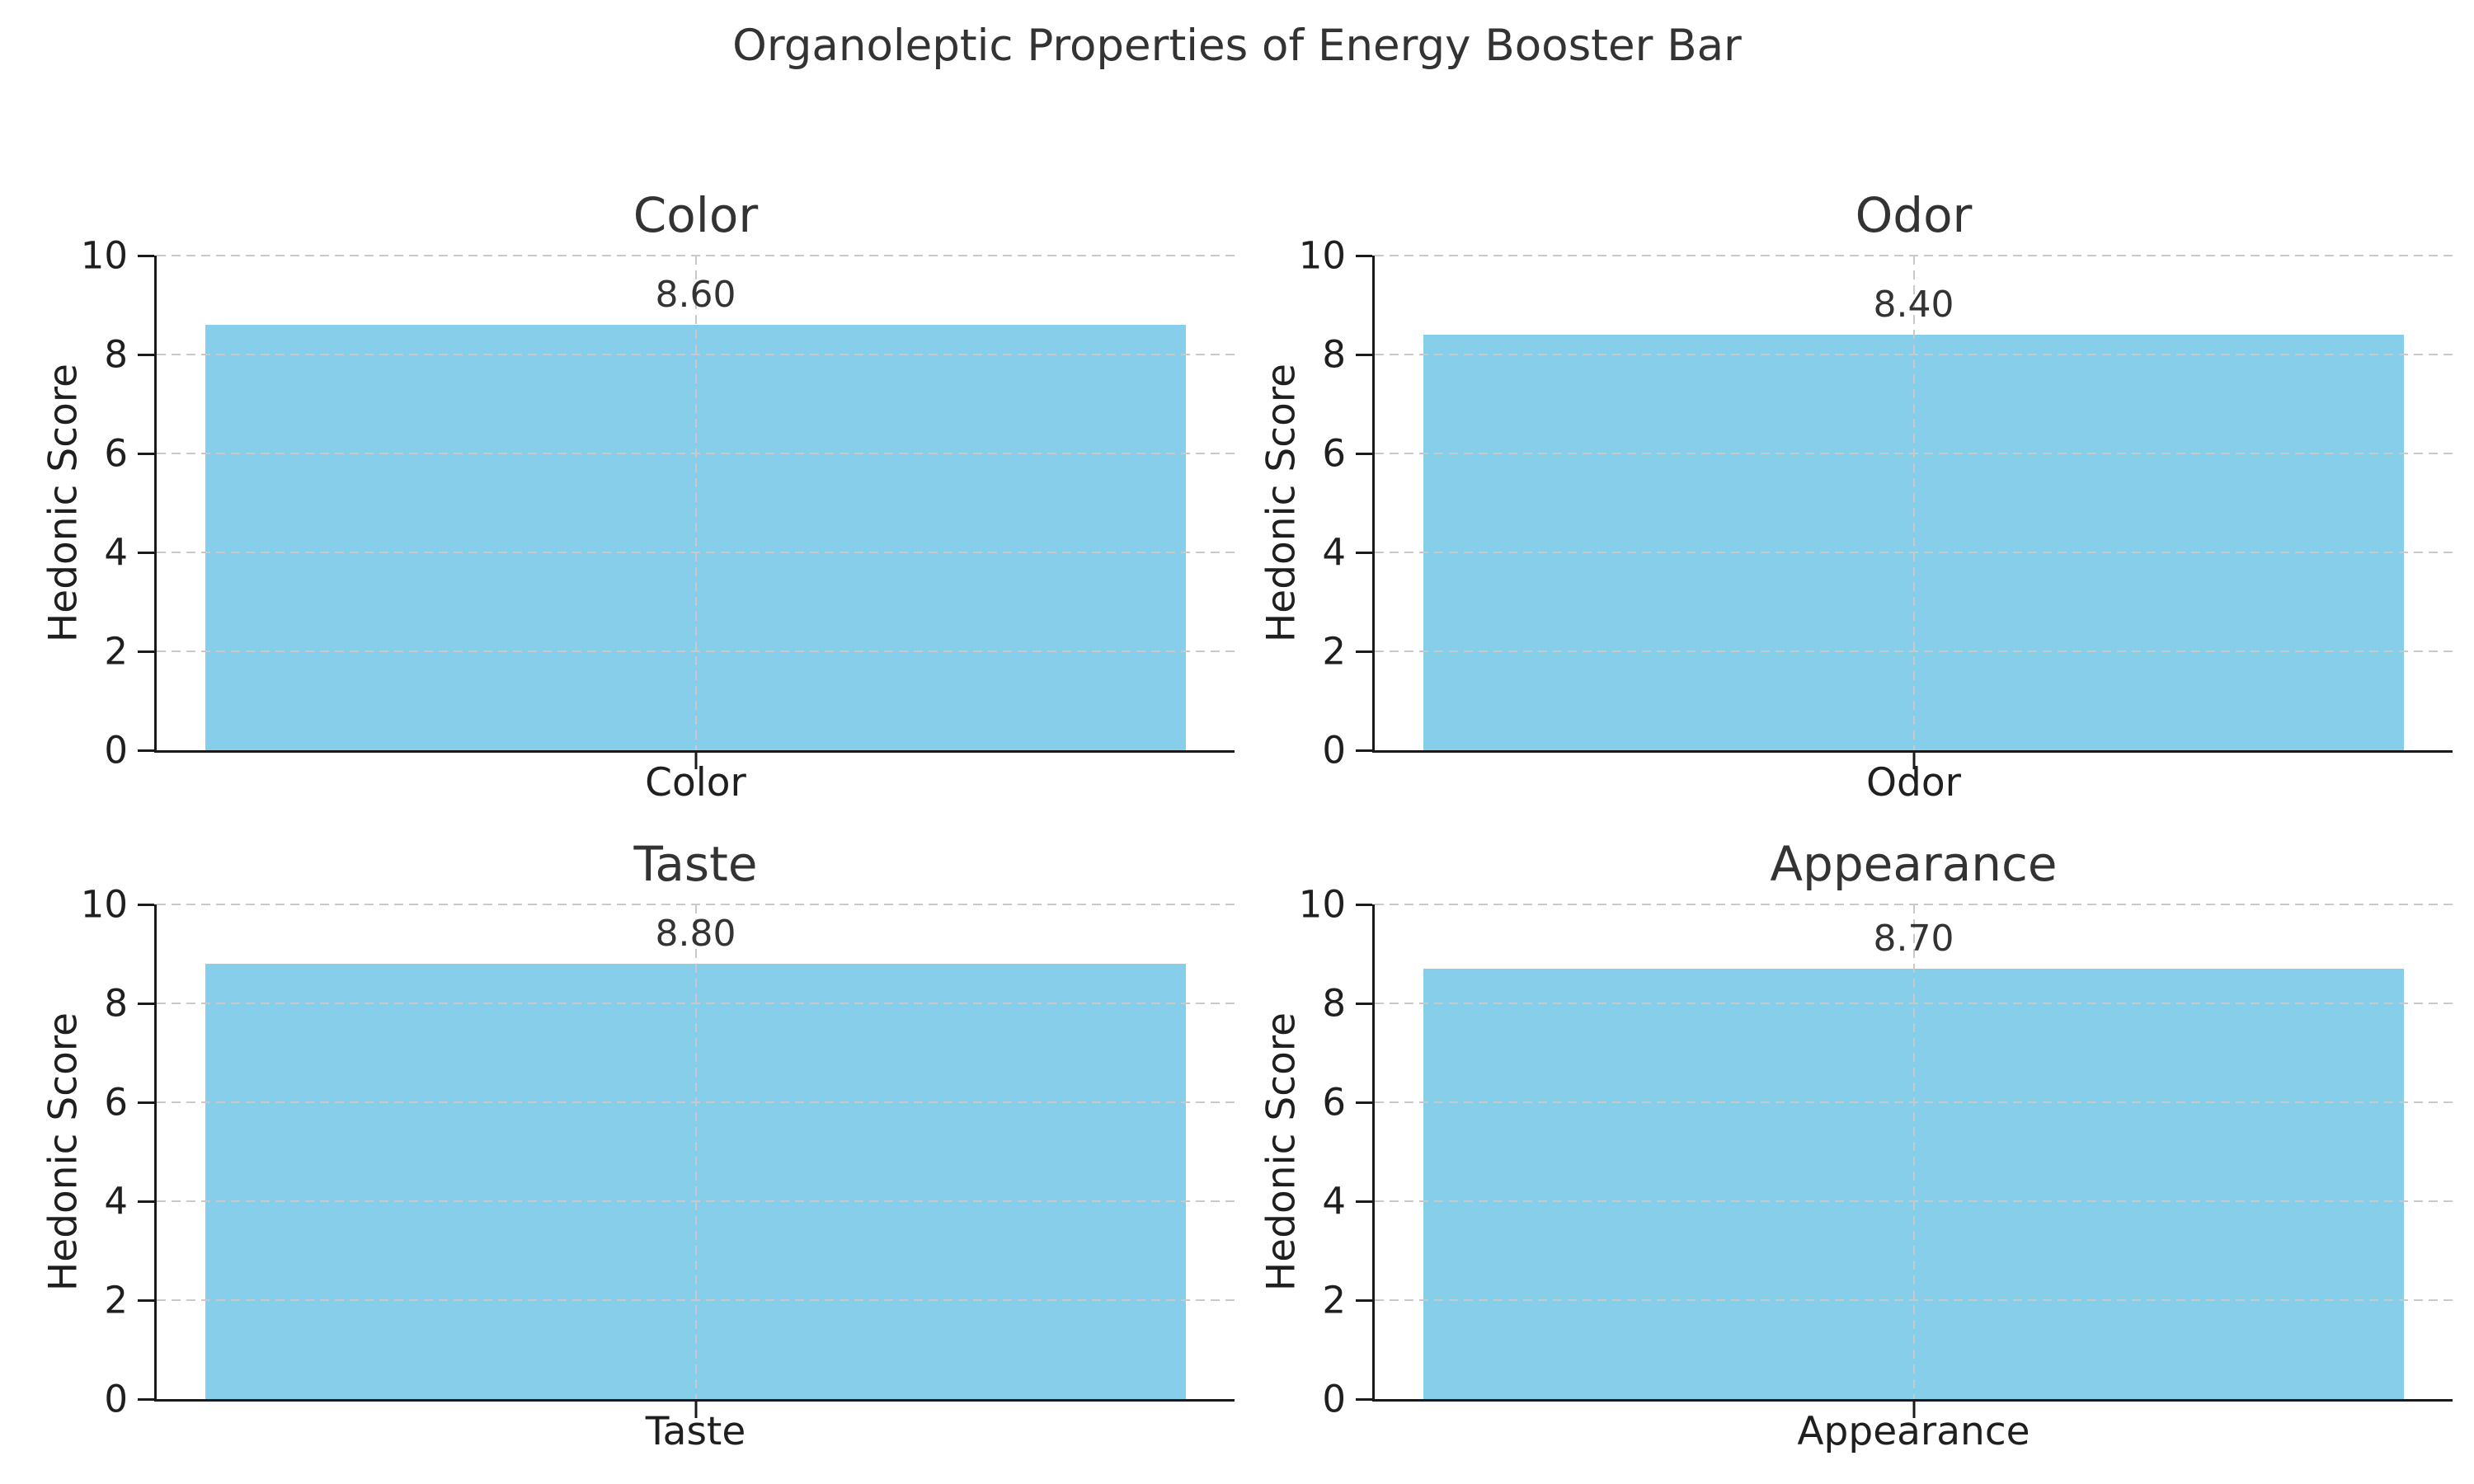 This screenshot has height=1484, width=2474. What do you see at coordinates (695, 295) in the screenshot?
I see `bar-value-label: 8.60` at bounding box center [695, 295].